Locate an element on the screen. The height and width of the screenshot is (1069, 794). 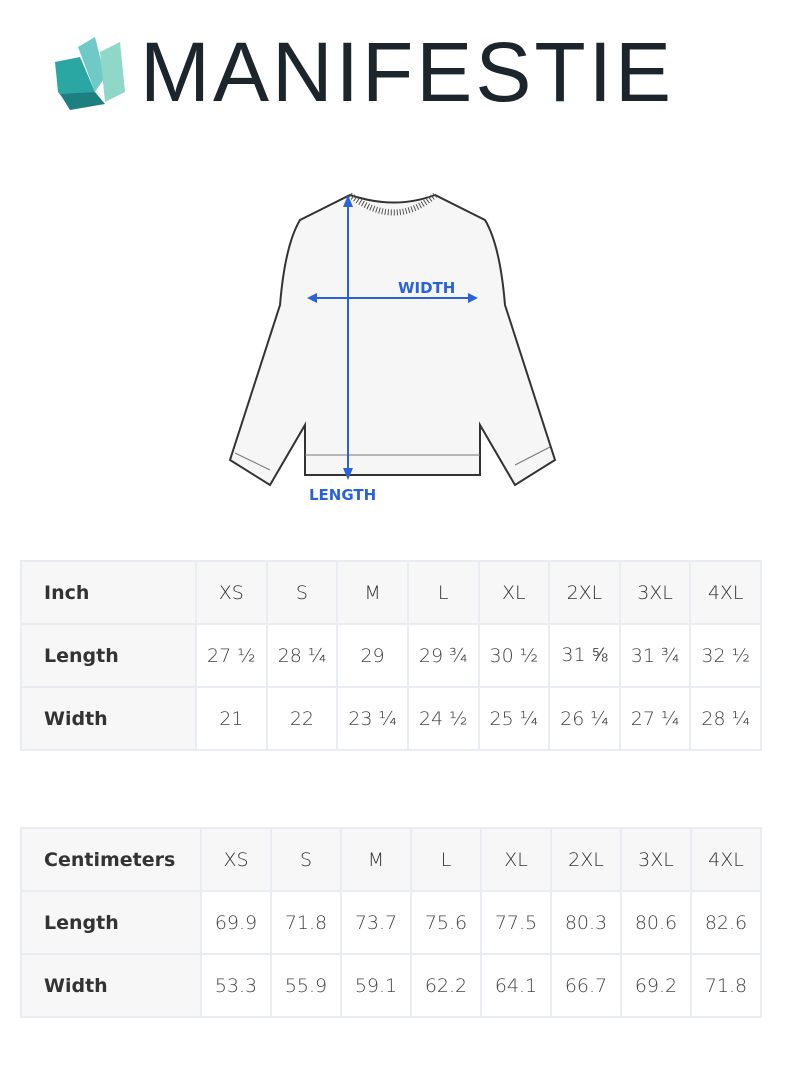
header-cell: Centimeters is located at coordinates (111, 859).